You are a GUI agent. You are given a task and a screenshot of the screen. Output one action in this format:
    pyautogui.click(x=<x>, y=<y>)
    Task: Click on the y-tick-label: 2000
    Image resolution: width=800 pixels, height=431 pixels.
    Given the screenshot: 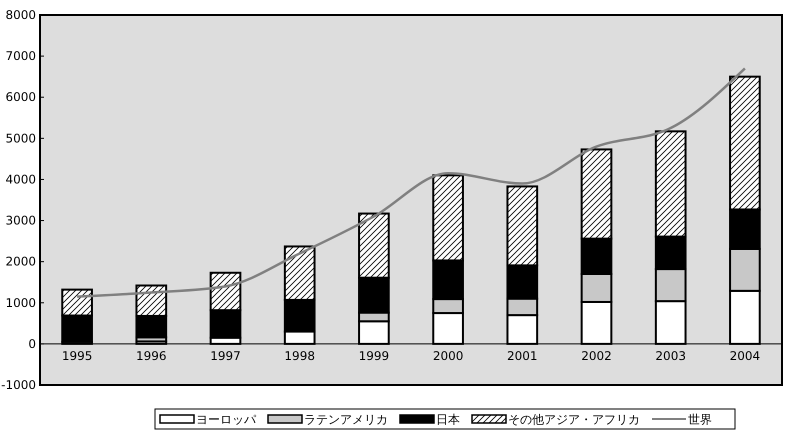 What is the action you would take?
    pyautogui.click(x=20, y=261)
    